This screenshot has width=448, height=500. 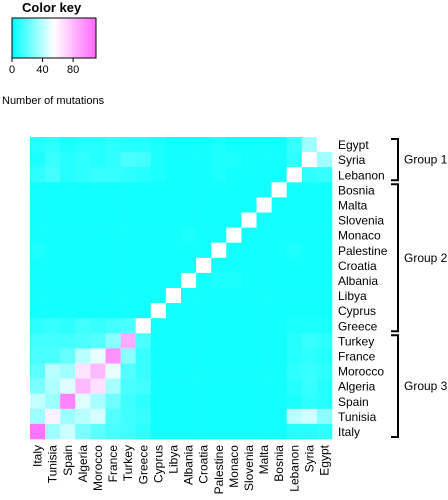 I want to click on column-label: Cyprus, so click(x=158, y=464).